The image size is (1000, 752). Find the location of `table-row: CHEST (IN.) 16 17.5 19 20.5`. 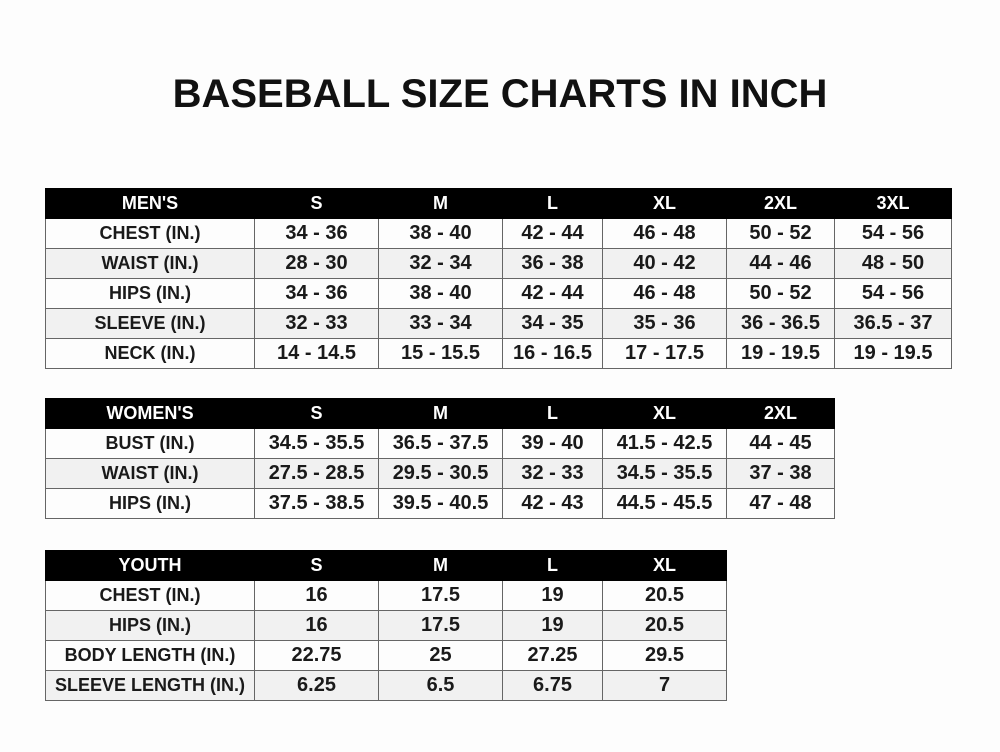

table-row: CHEST (IN.) 16 17.5 19 20.5 is located at coordinates (386, 595).